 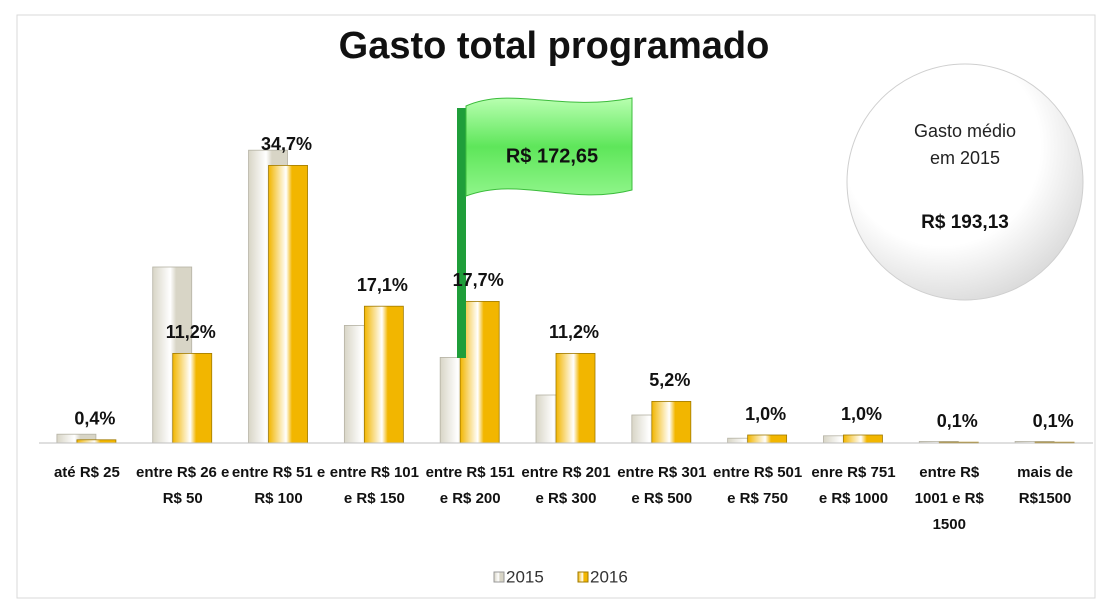 I want to click on average-circle, so click(x=965, y=182).